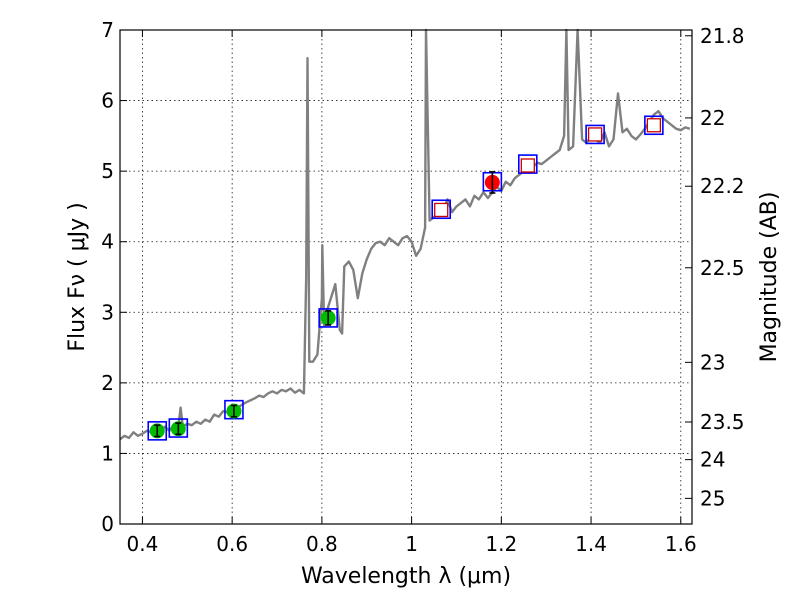  Describe the element at coordinates (107, 242) in the screenshot. I see `y-tick-label: 4` at that location.